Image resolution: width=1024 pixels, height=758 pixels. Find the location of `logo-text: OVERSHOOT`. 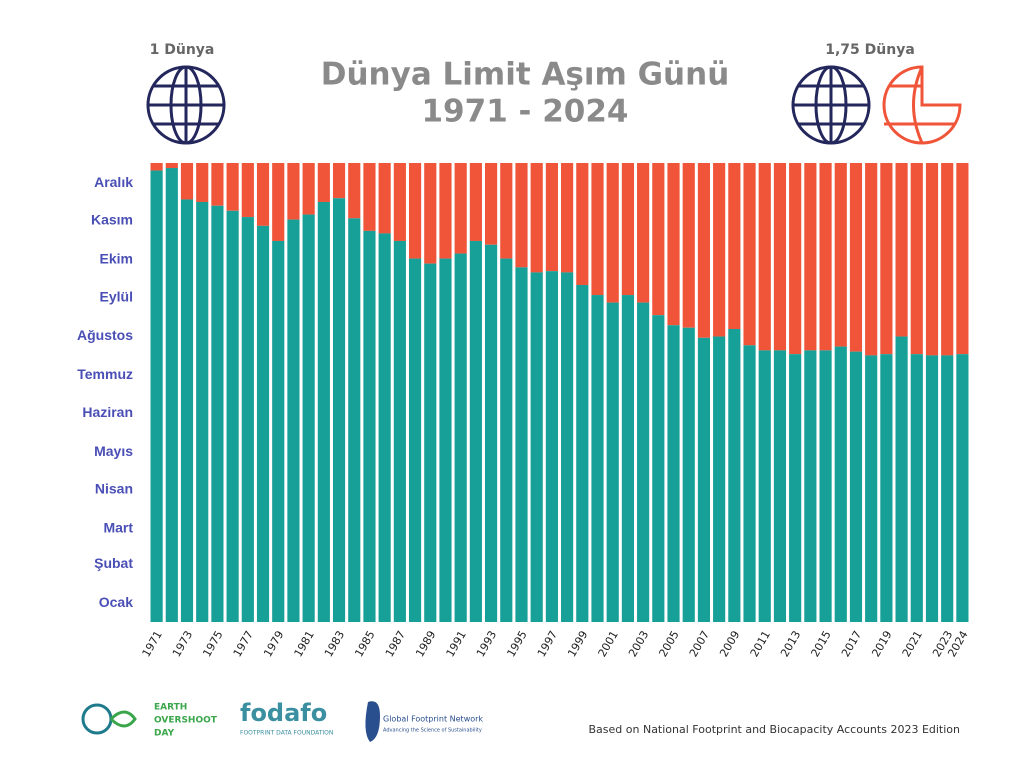

logo-text: OVERSHOOT is located at coordinates (186, 721).